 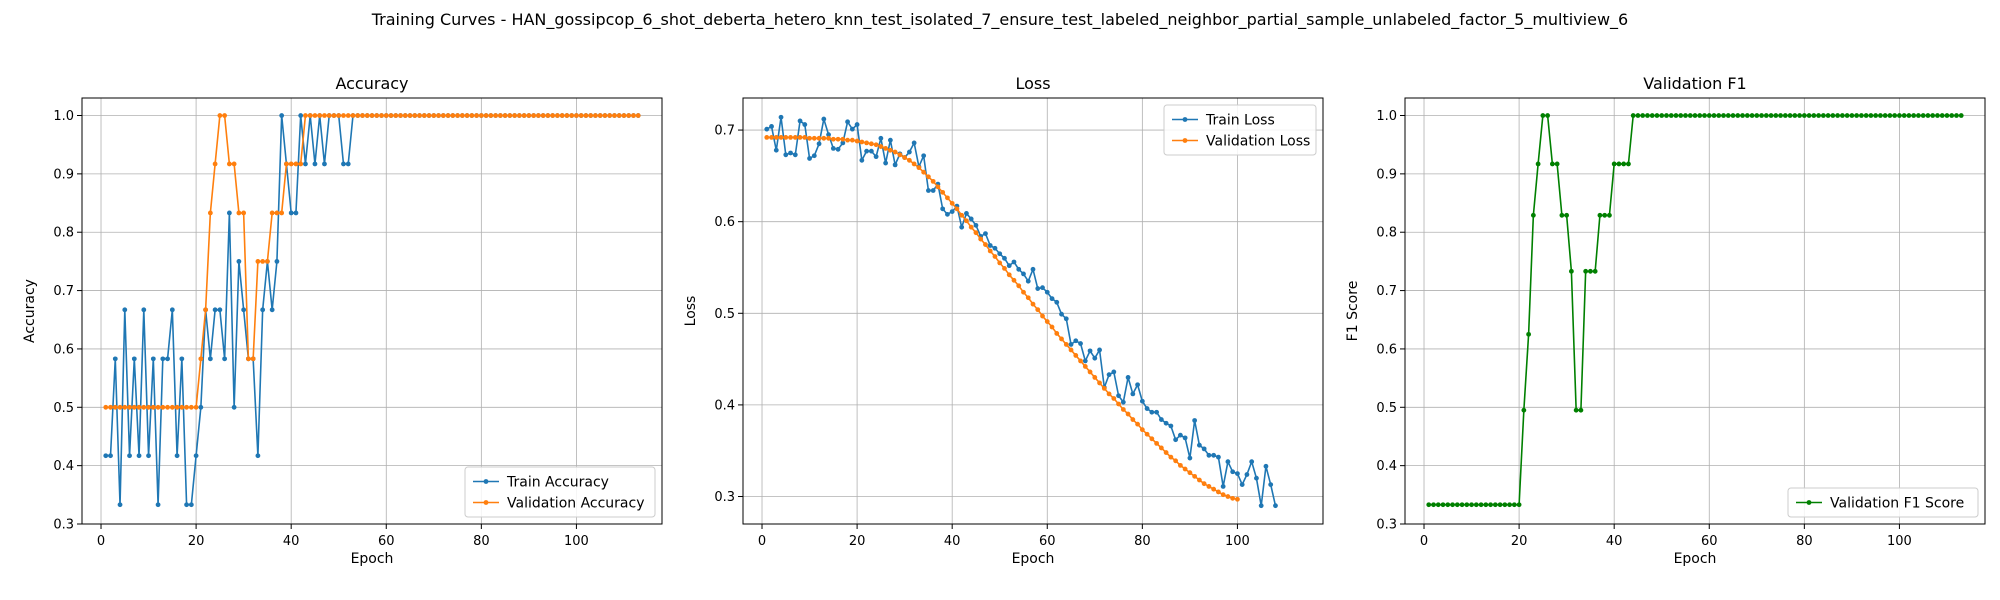 I want to click on chart-0-legend-marker-train-accuracy, so click(x=486, y=481).